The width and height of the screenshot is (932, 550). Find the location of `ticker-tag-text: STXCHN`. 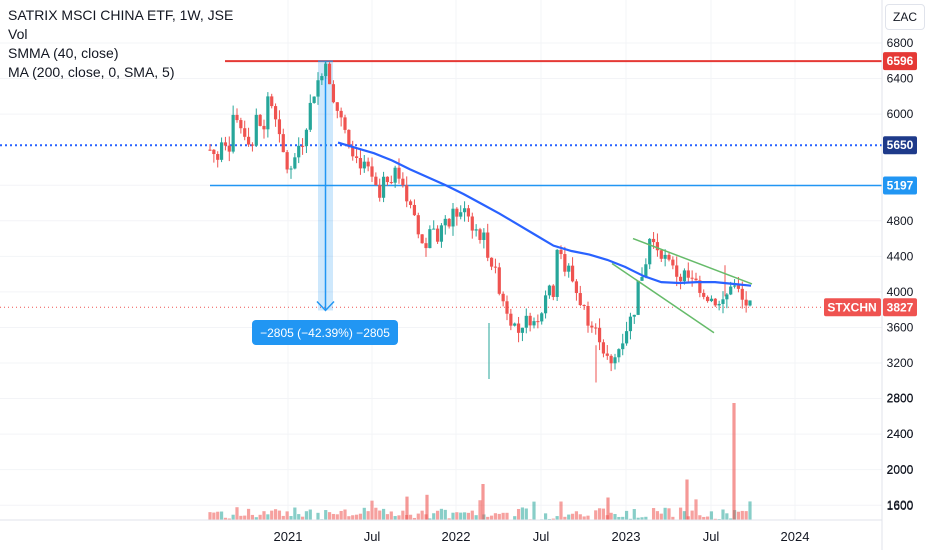

ticker-tag-text: STXCHN is located at coordinates (851, 307).